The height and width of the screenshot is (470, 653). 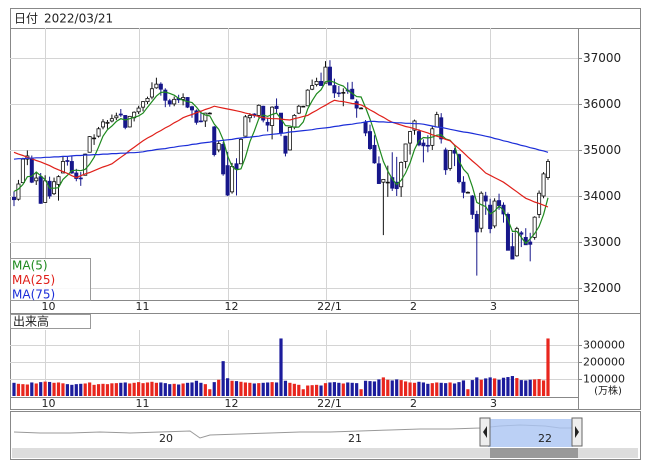 I want to click on y-tick-label: 32000, so click(x=602, y=288).